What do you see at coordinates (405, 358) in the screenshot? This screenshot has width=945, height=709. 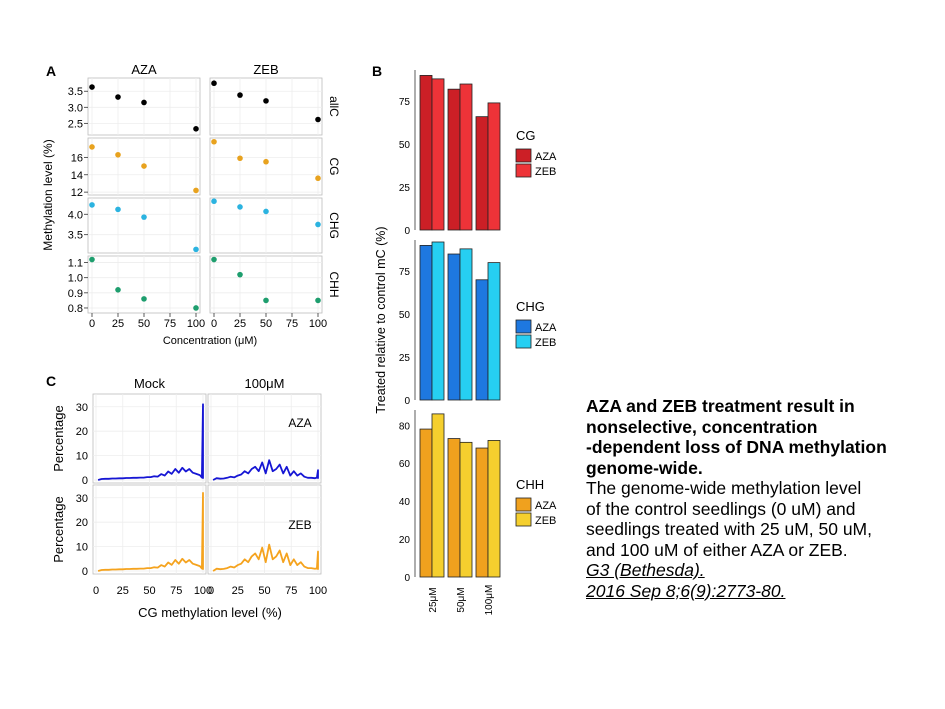 I see `y-tick-label: 25` at bounding box center [405, 358].